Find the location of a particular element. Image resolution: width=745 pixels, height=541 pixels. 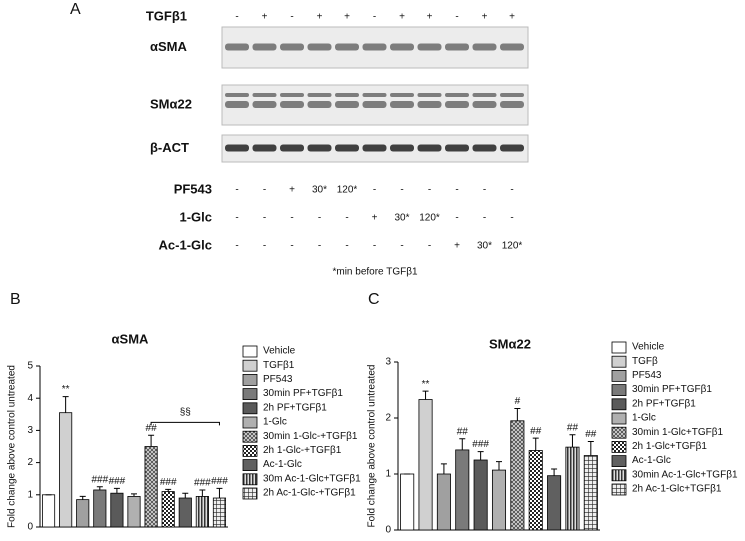

band-label: αSMA is located at coordinates (168, 46).